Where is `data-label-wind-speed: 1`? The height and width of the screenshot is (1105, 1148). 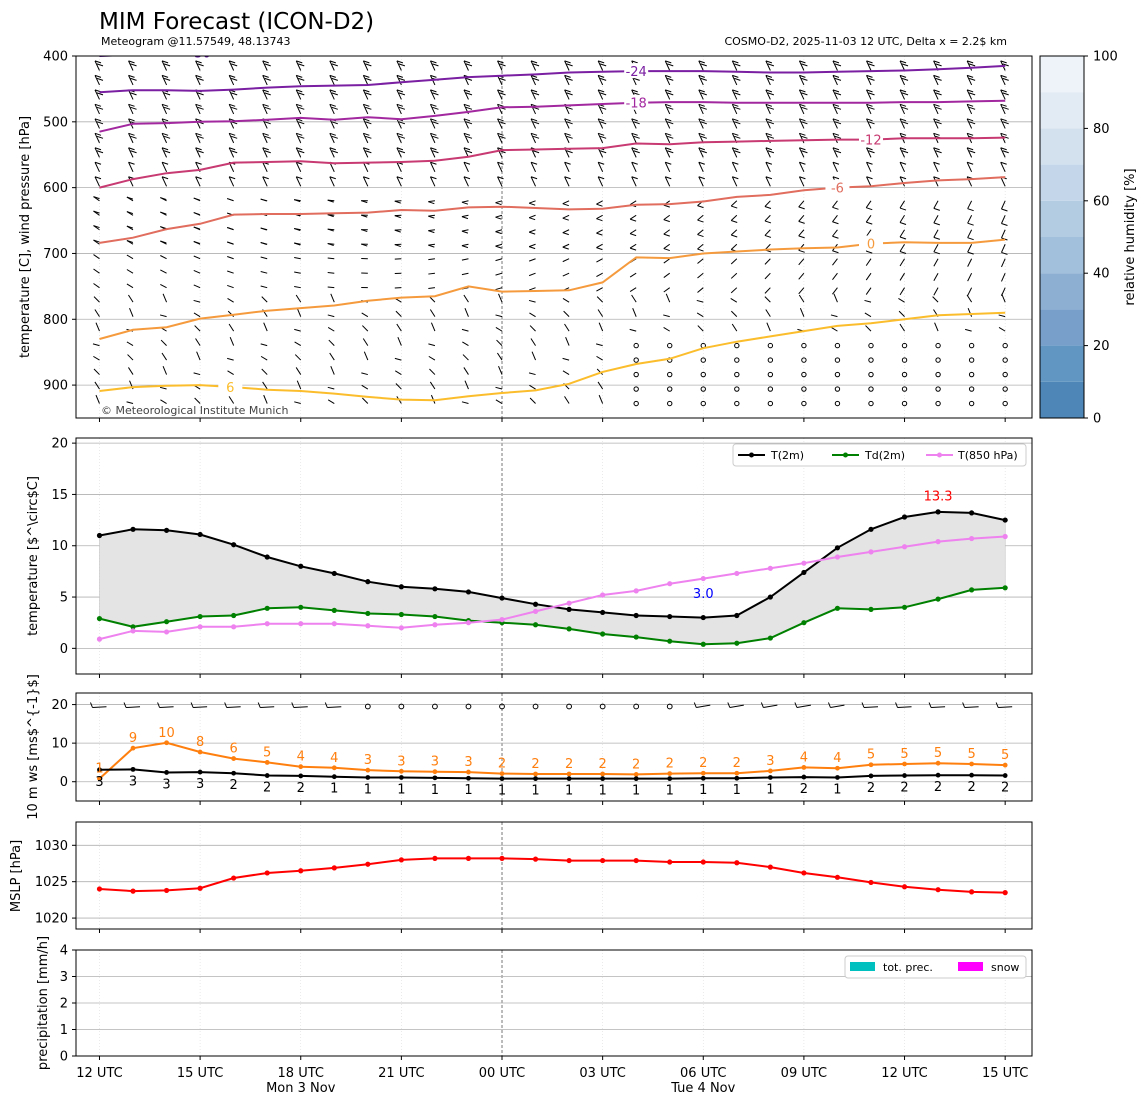 data-label-wind-speed: 1 is located at coordinates (502, 791).